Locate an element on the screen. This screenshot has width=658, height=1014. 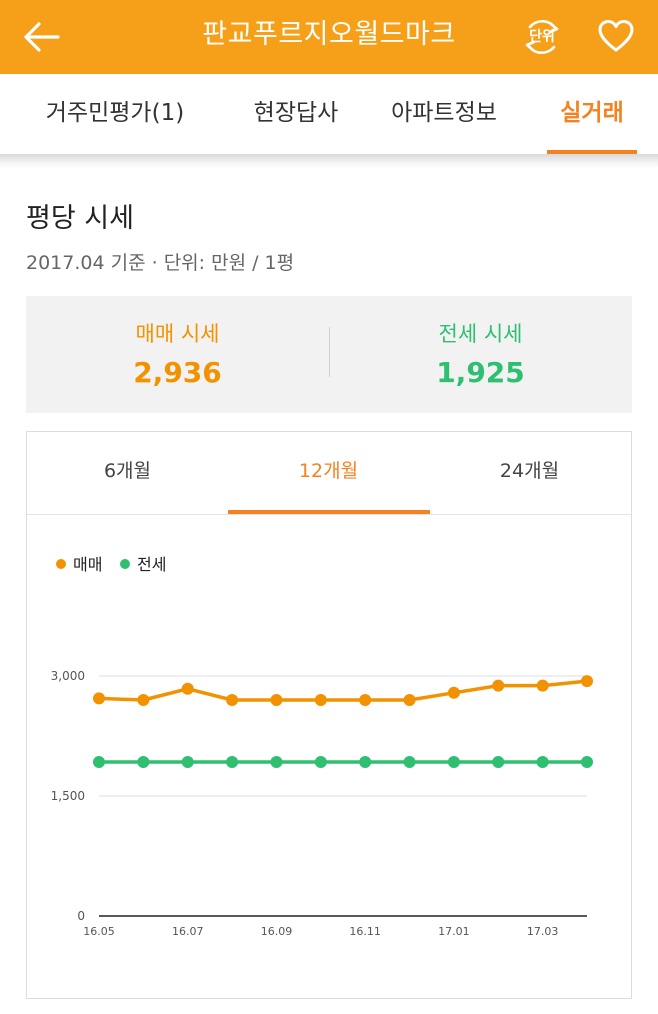
back-button is located at coordinates (42, 37).